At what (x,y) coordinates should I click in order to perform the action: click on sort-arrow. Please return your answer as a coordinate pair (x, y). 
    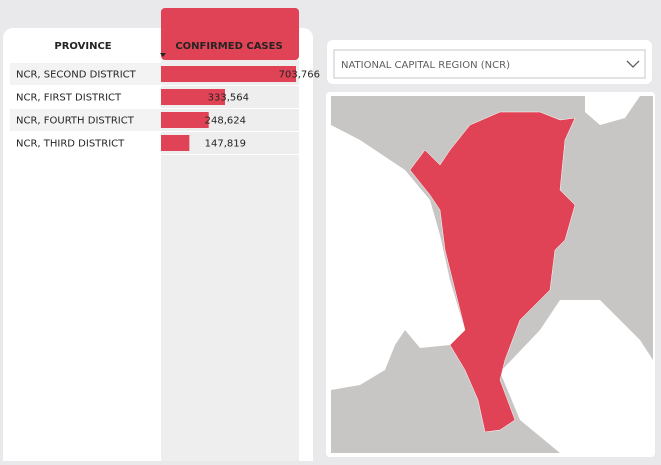
    Looking at the image, I should click on (163, 55).